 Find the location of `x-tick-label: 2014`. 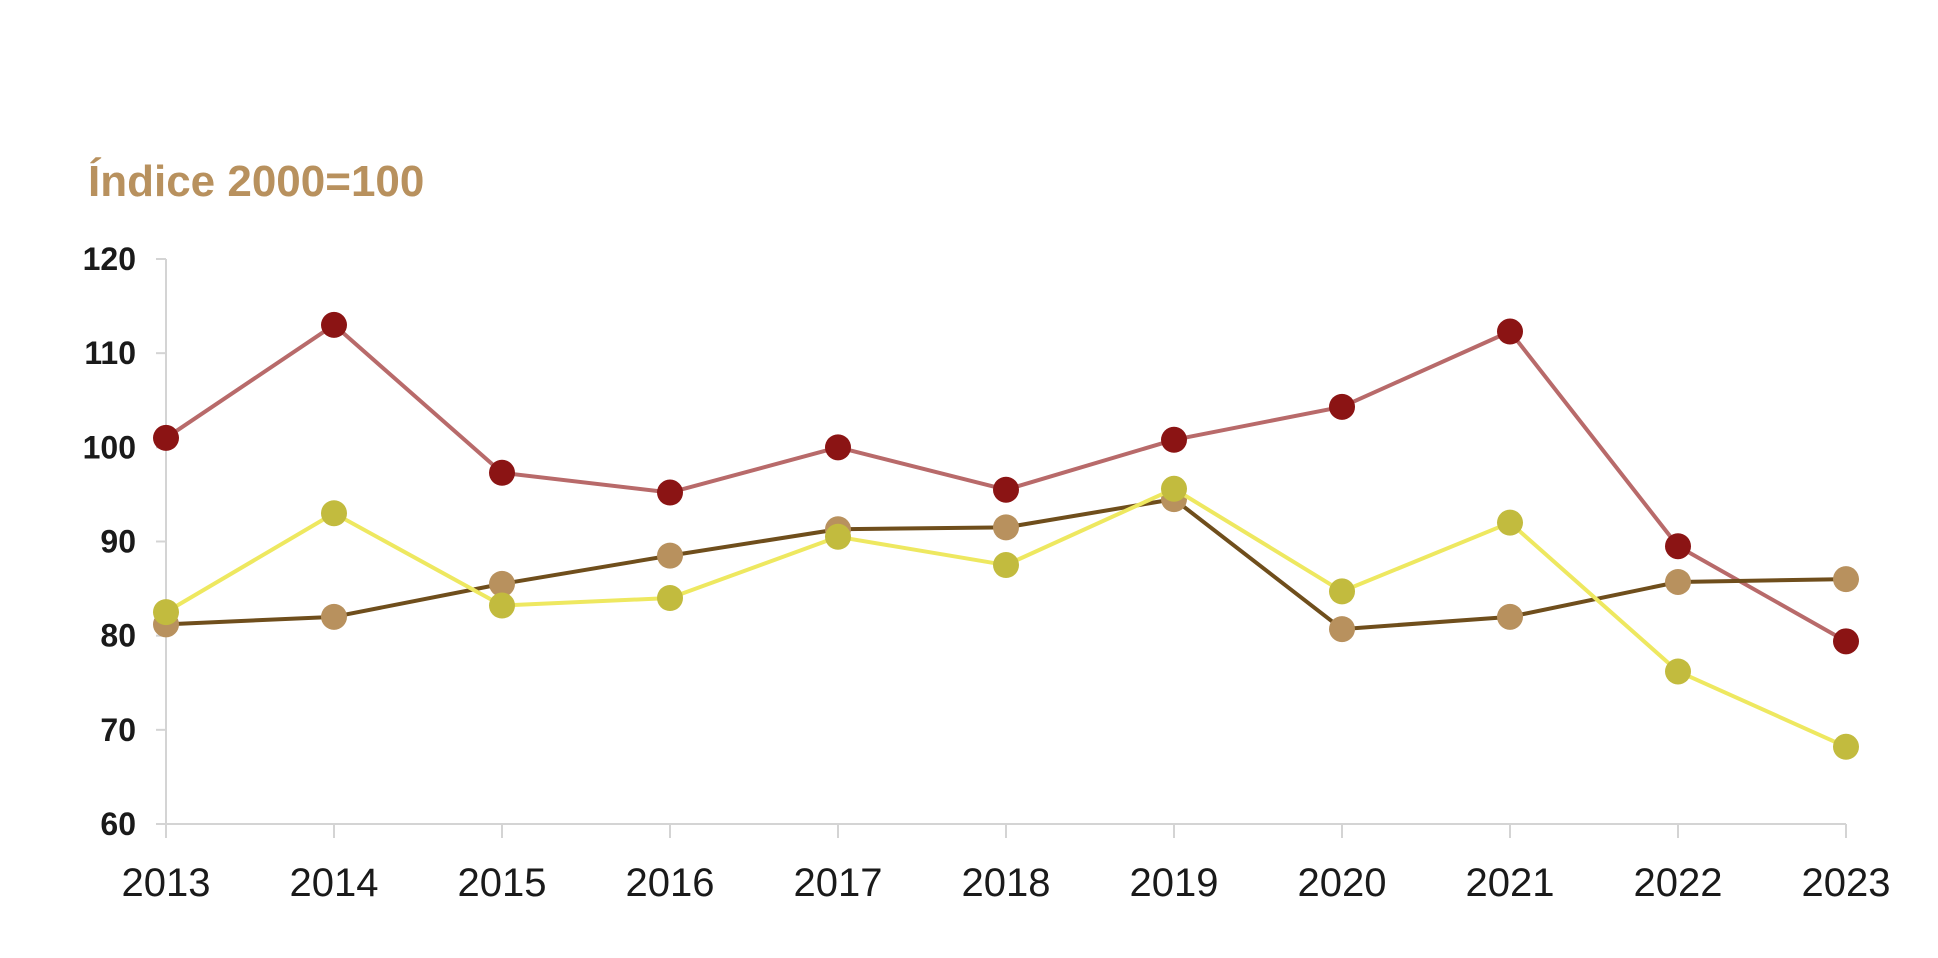

x-tick-label: 2014 is located at coordinates (334, 883).